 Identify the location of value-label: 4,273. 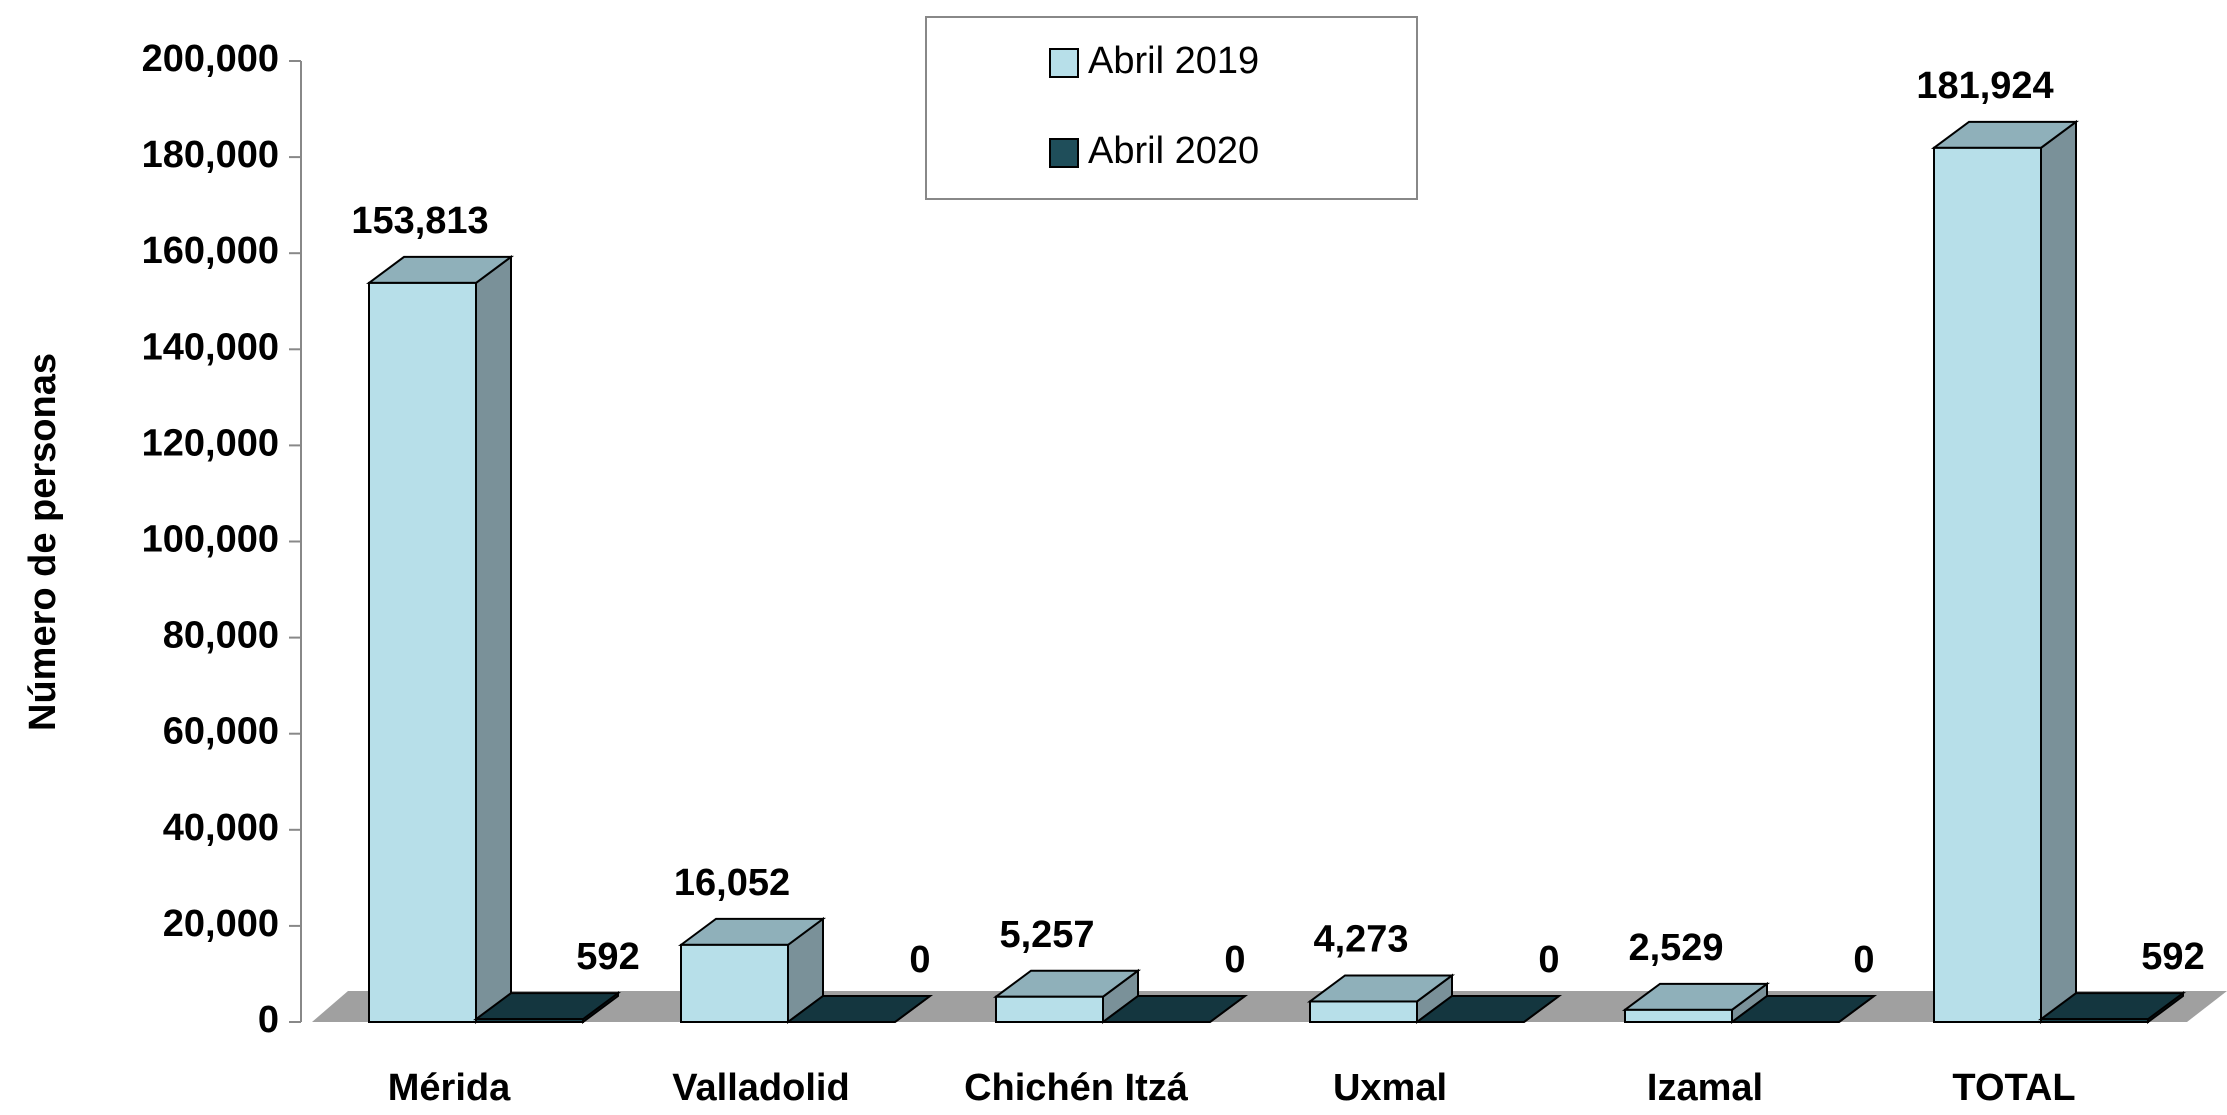
(1360, 939).